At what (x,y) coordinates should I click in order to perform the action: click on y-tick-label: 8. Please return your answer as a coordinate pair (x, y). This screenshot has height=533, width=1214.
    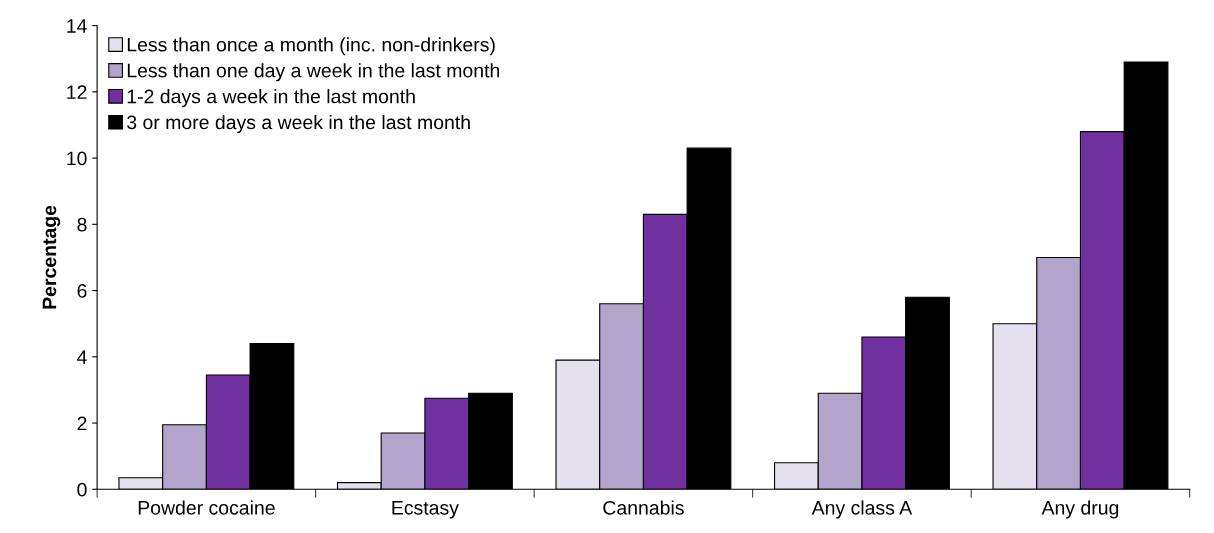
    Looking at the image, I should click on (82, 224).